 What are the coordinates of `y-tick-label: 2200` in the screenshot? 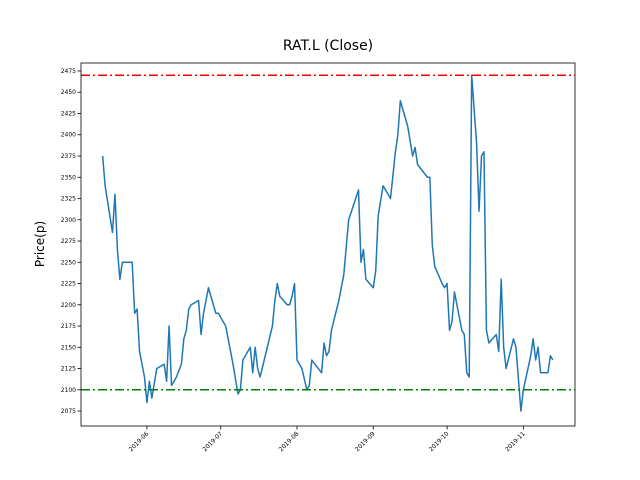 It's located at (68, 305).